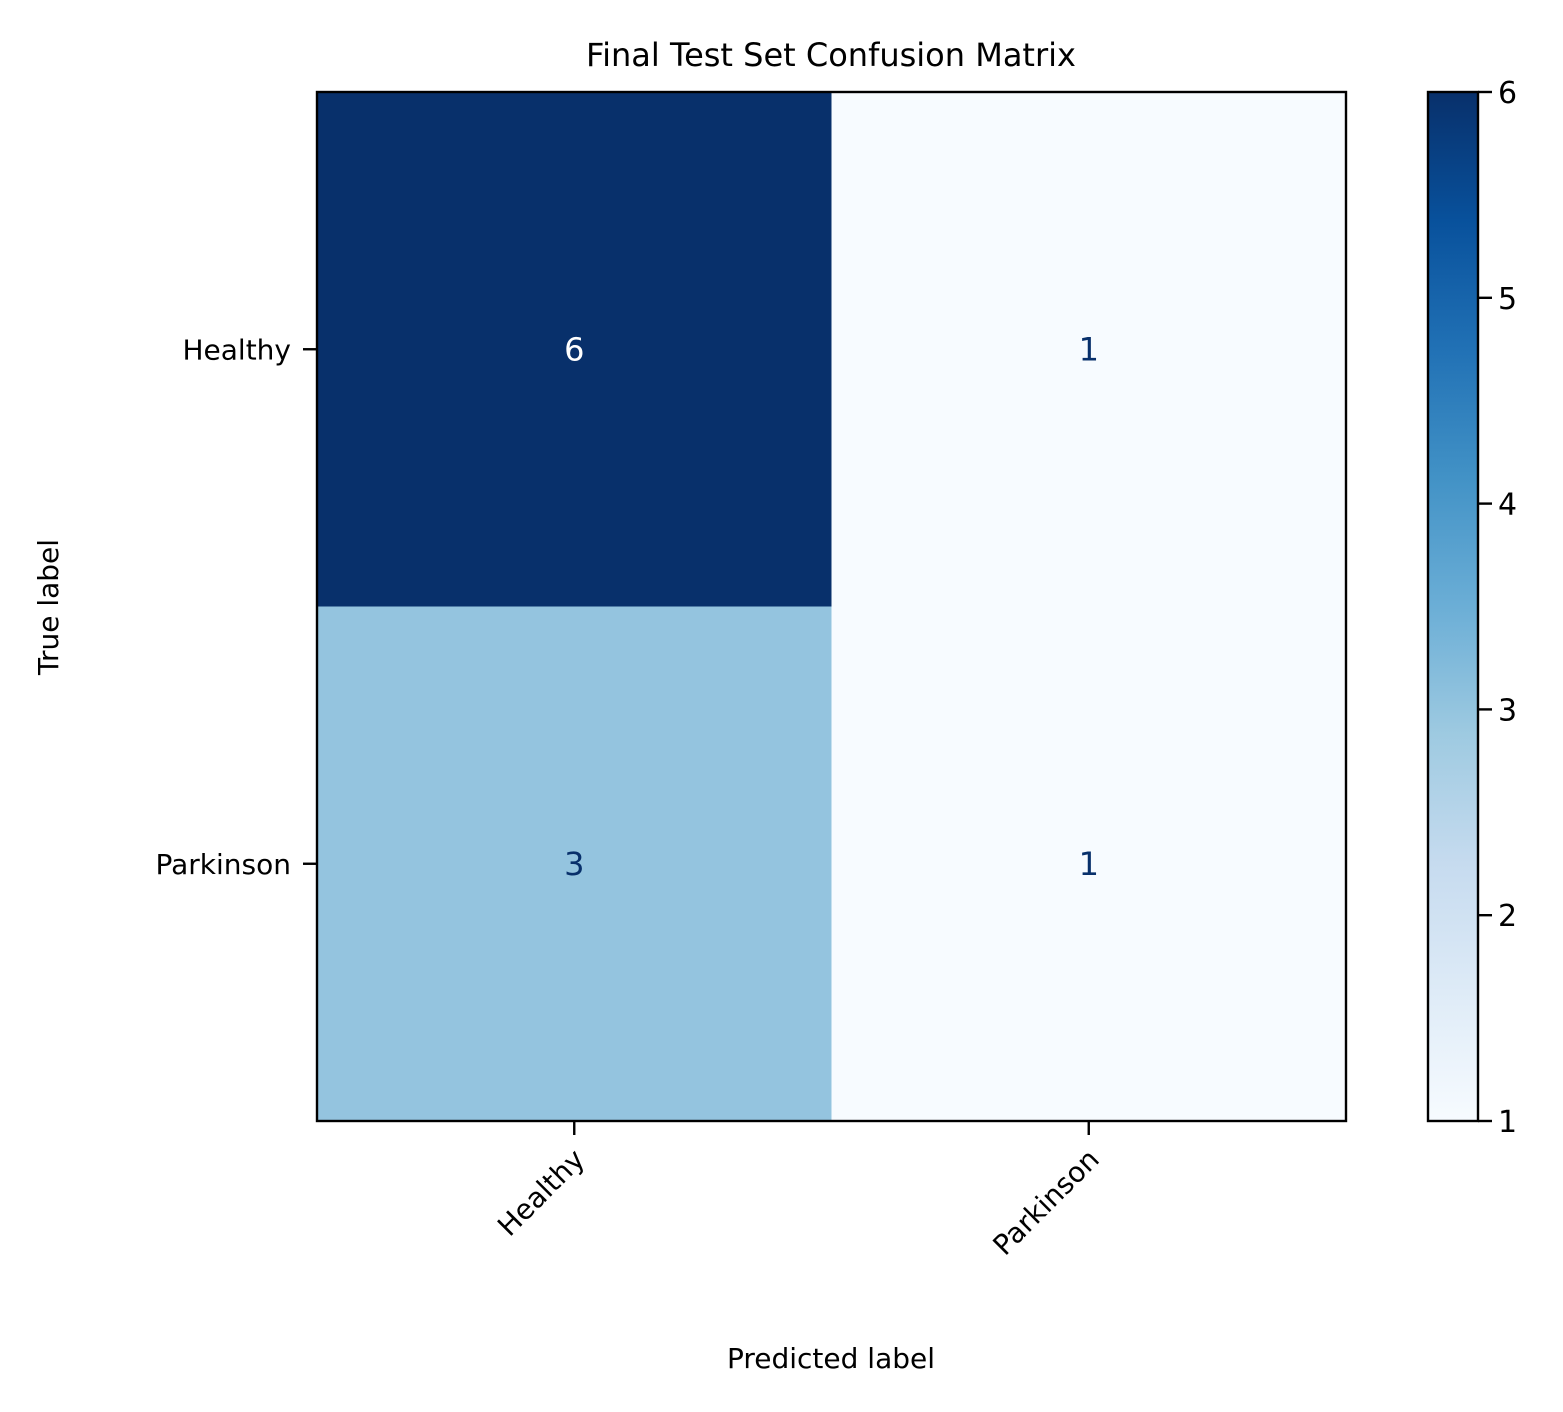 This screenshot has width=1563, height=1412. Describe the element at coordinates (1453, 606) in the screenshot. I see `colorbar` at that location.